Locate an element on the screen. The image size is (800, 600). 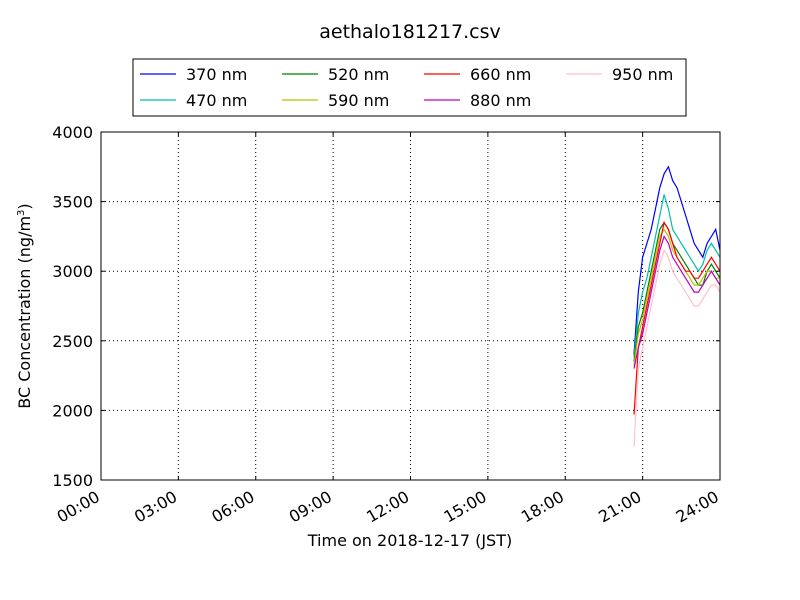
legend-label: 520 nm is located at coordinates (358, 74).